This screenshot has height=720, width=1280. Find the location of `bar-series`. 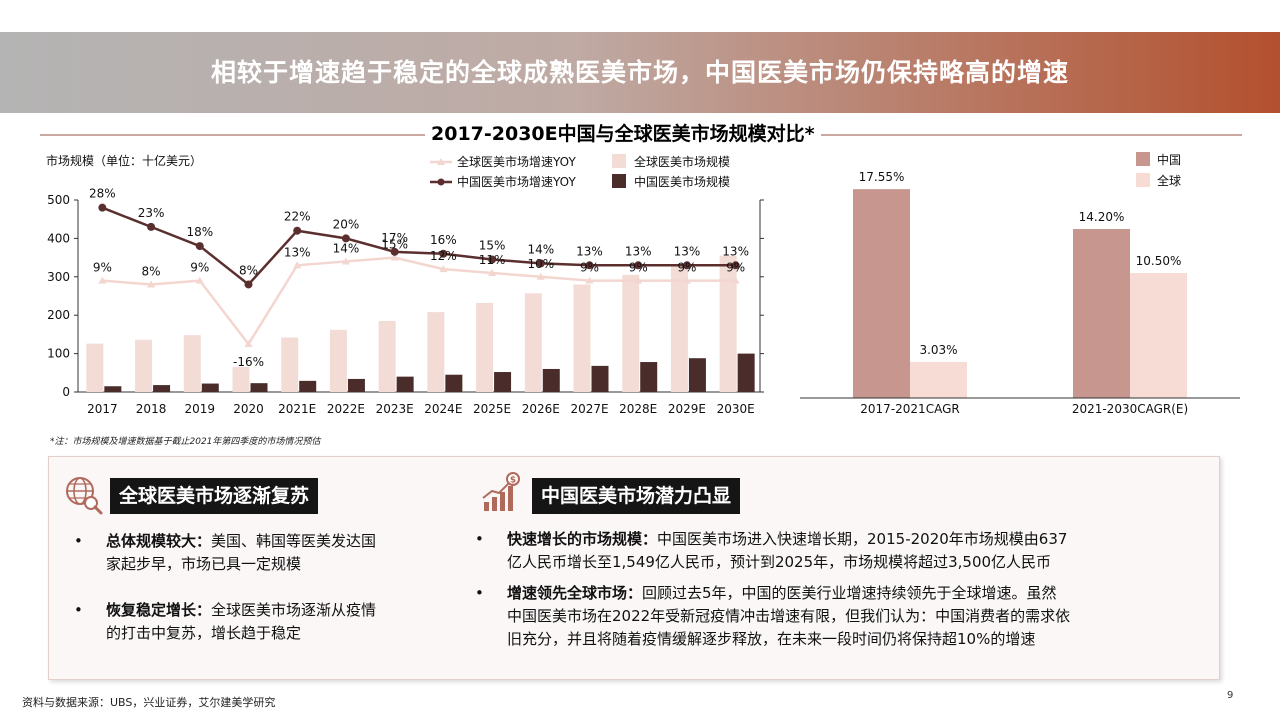

bar-series is located at coordinates (420, 323).